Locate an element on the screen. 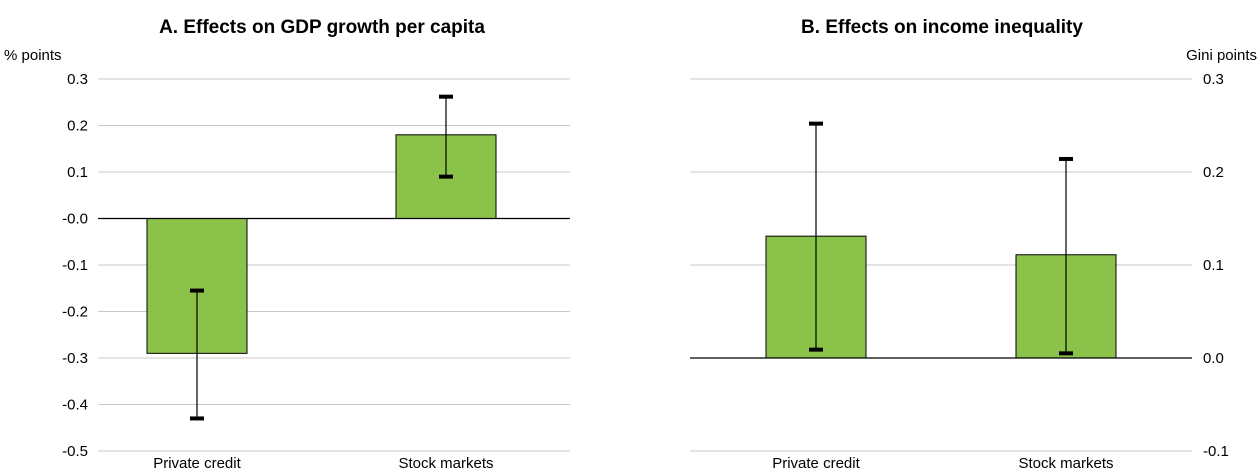  panel-b-title: B. Effects on income inequality is located at coordinates (942, 27).